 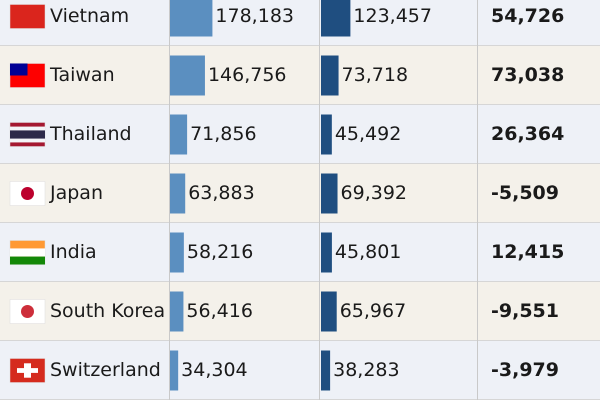 I want to click on country-name: Japan, so click(x=76, y=193).